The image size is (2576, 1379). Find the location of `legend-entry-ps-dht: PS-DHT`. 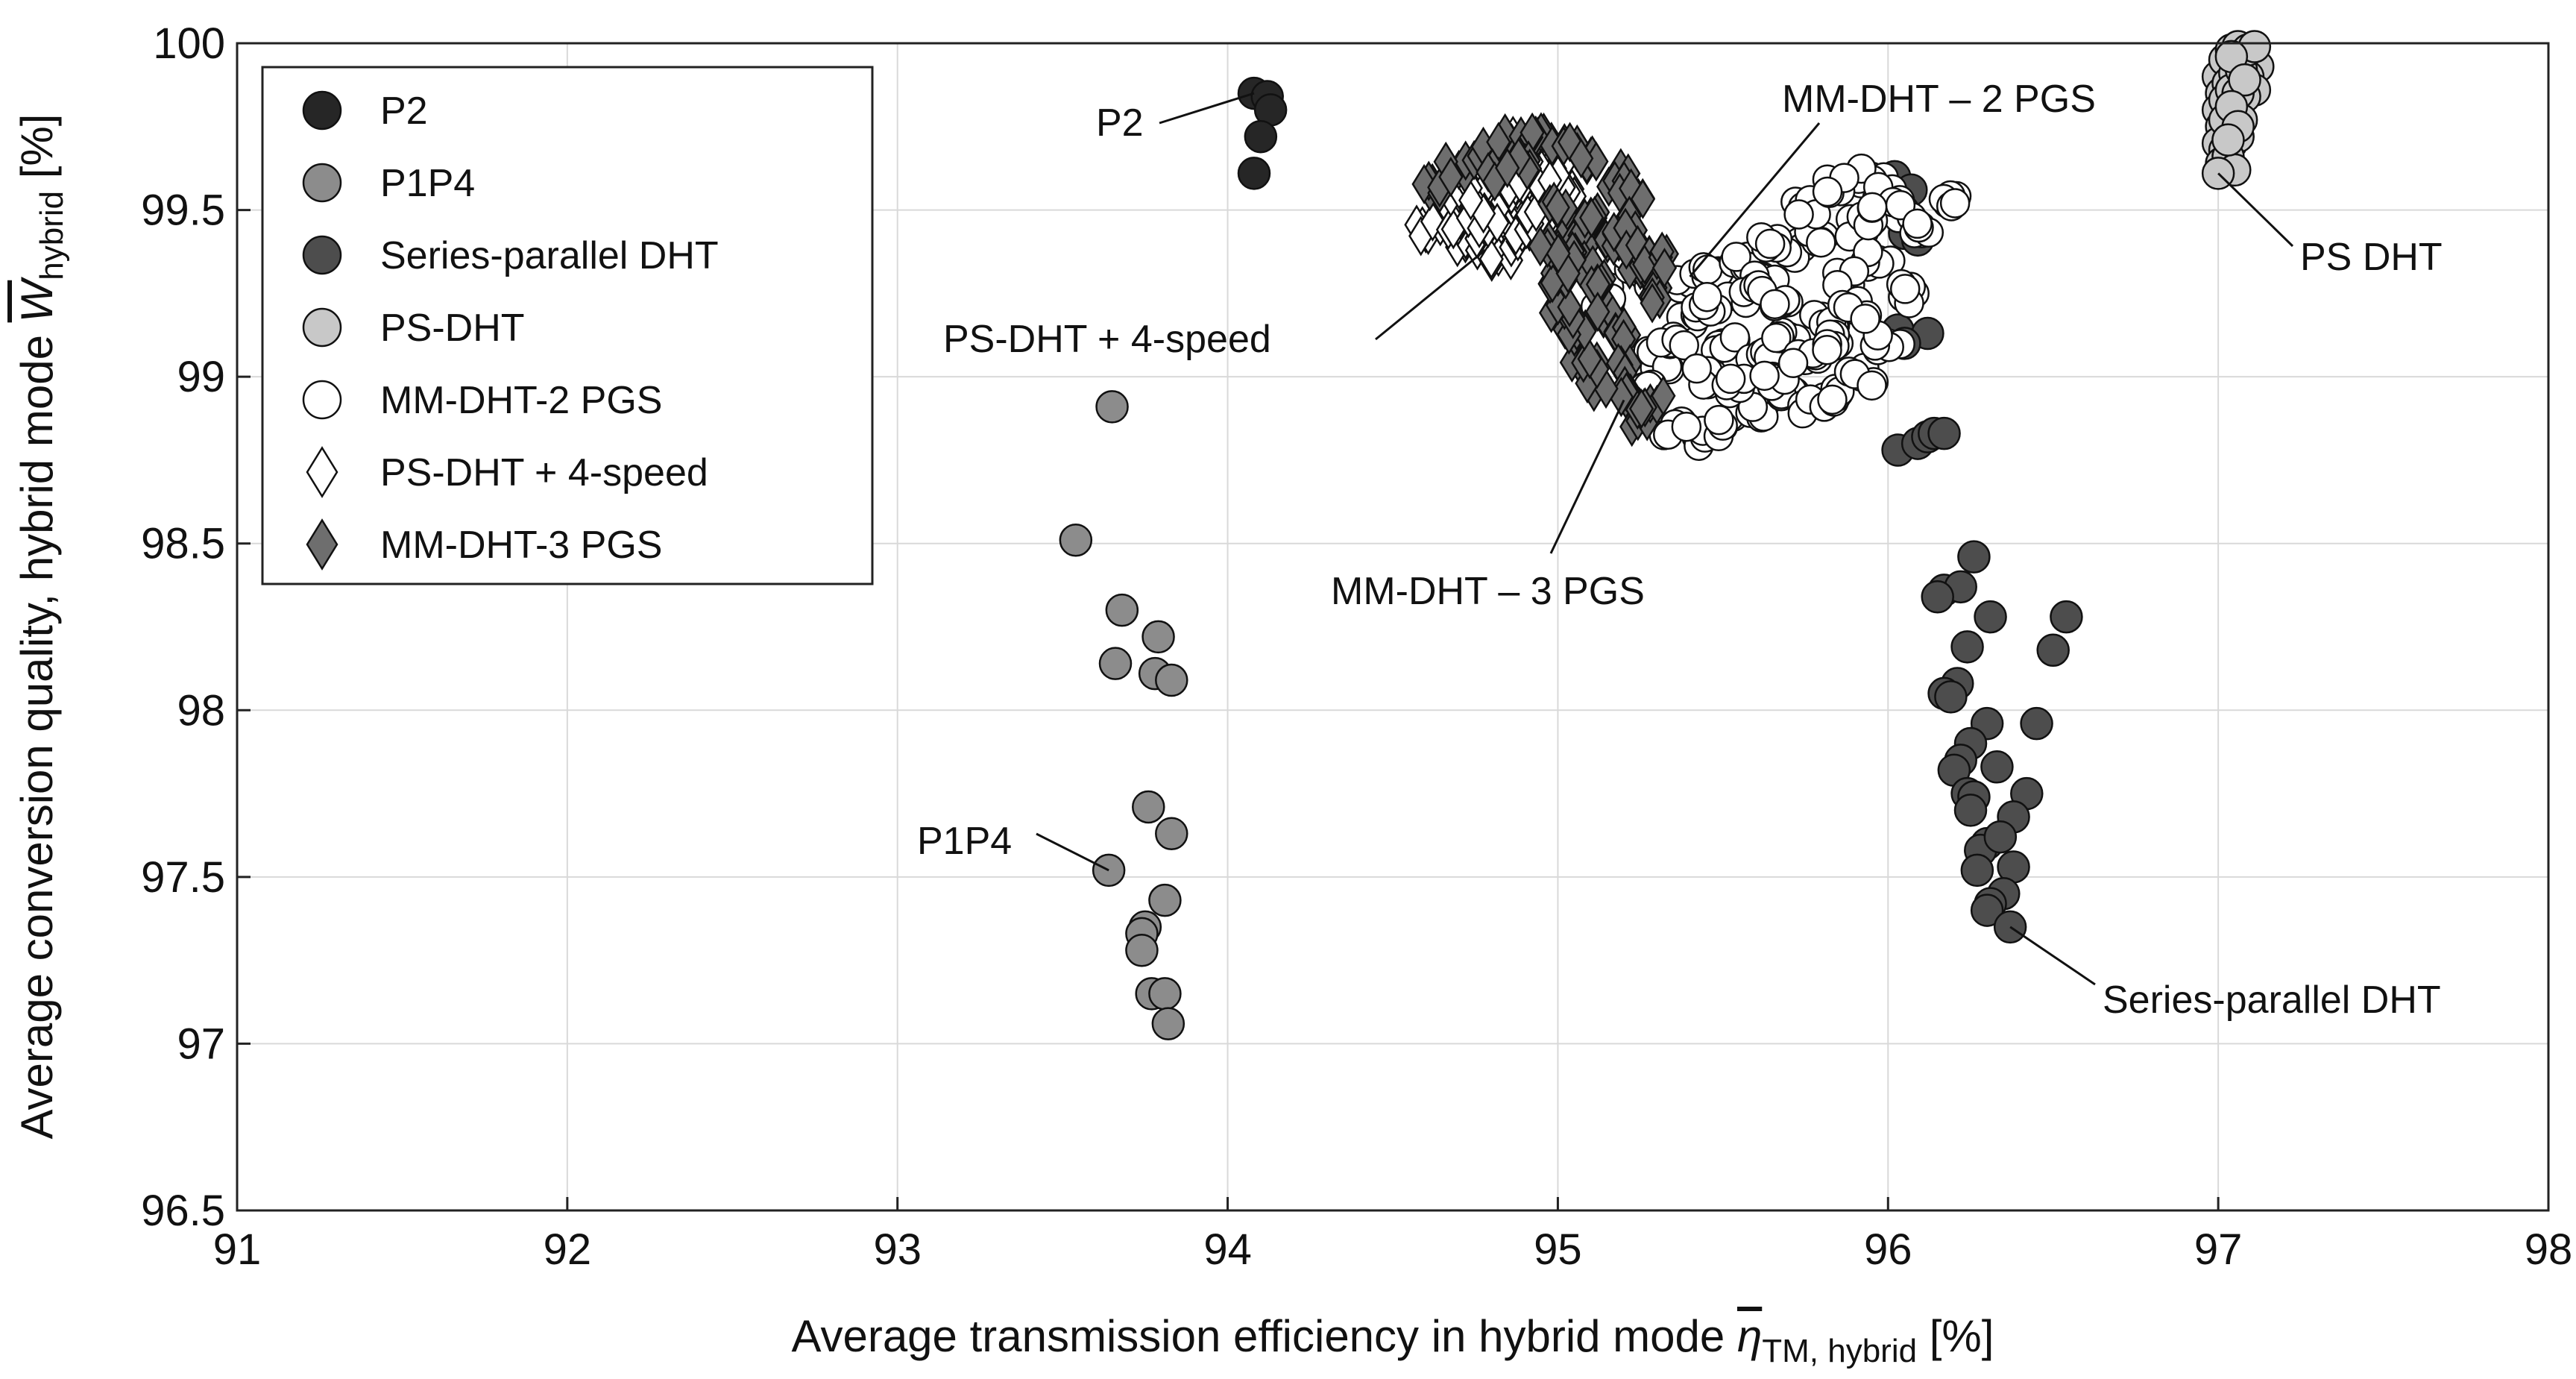

legend-entry-ps-dht: PS-DHT is located at coordinates (414, 329).